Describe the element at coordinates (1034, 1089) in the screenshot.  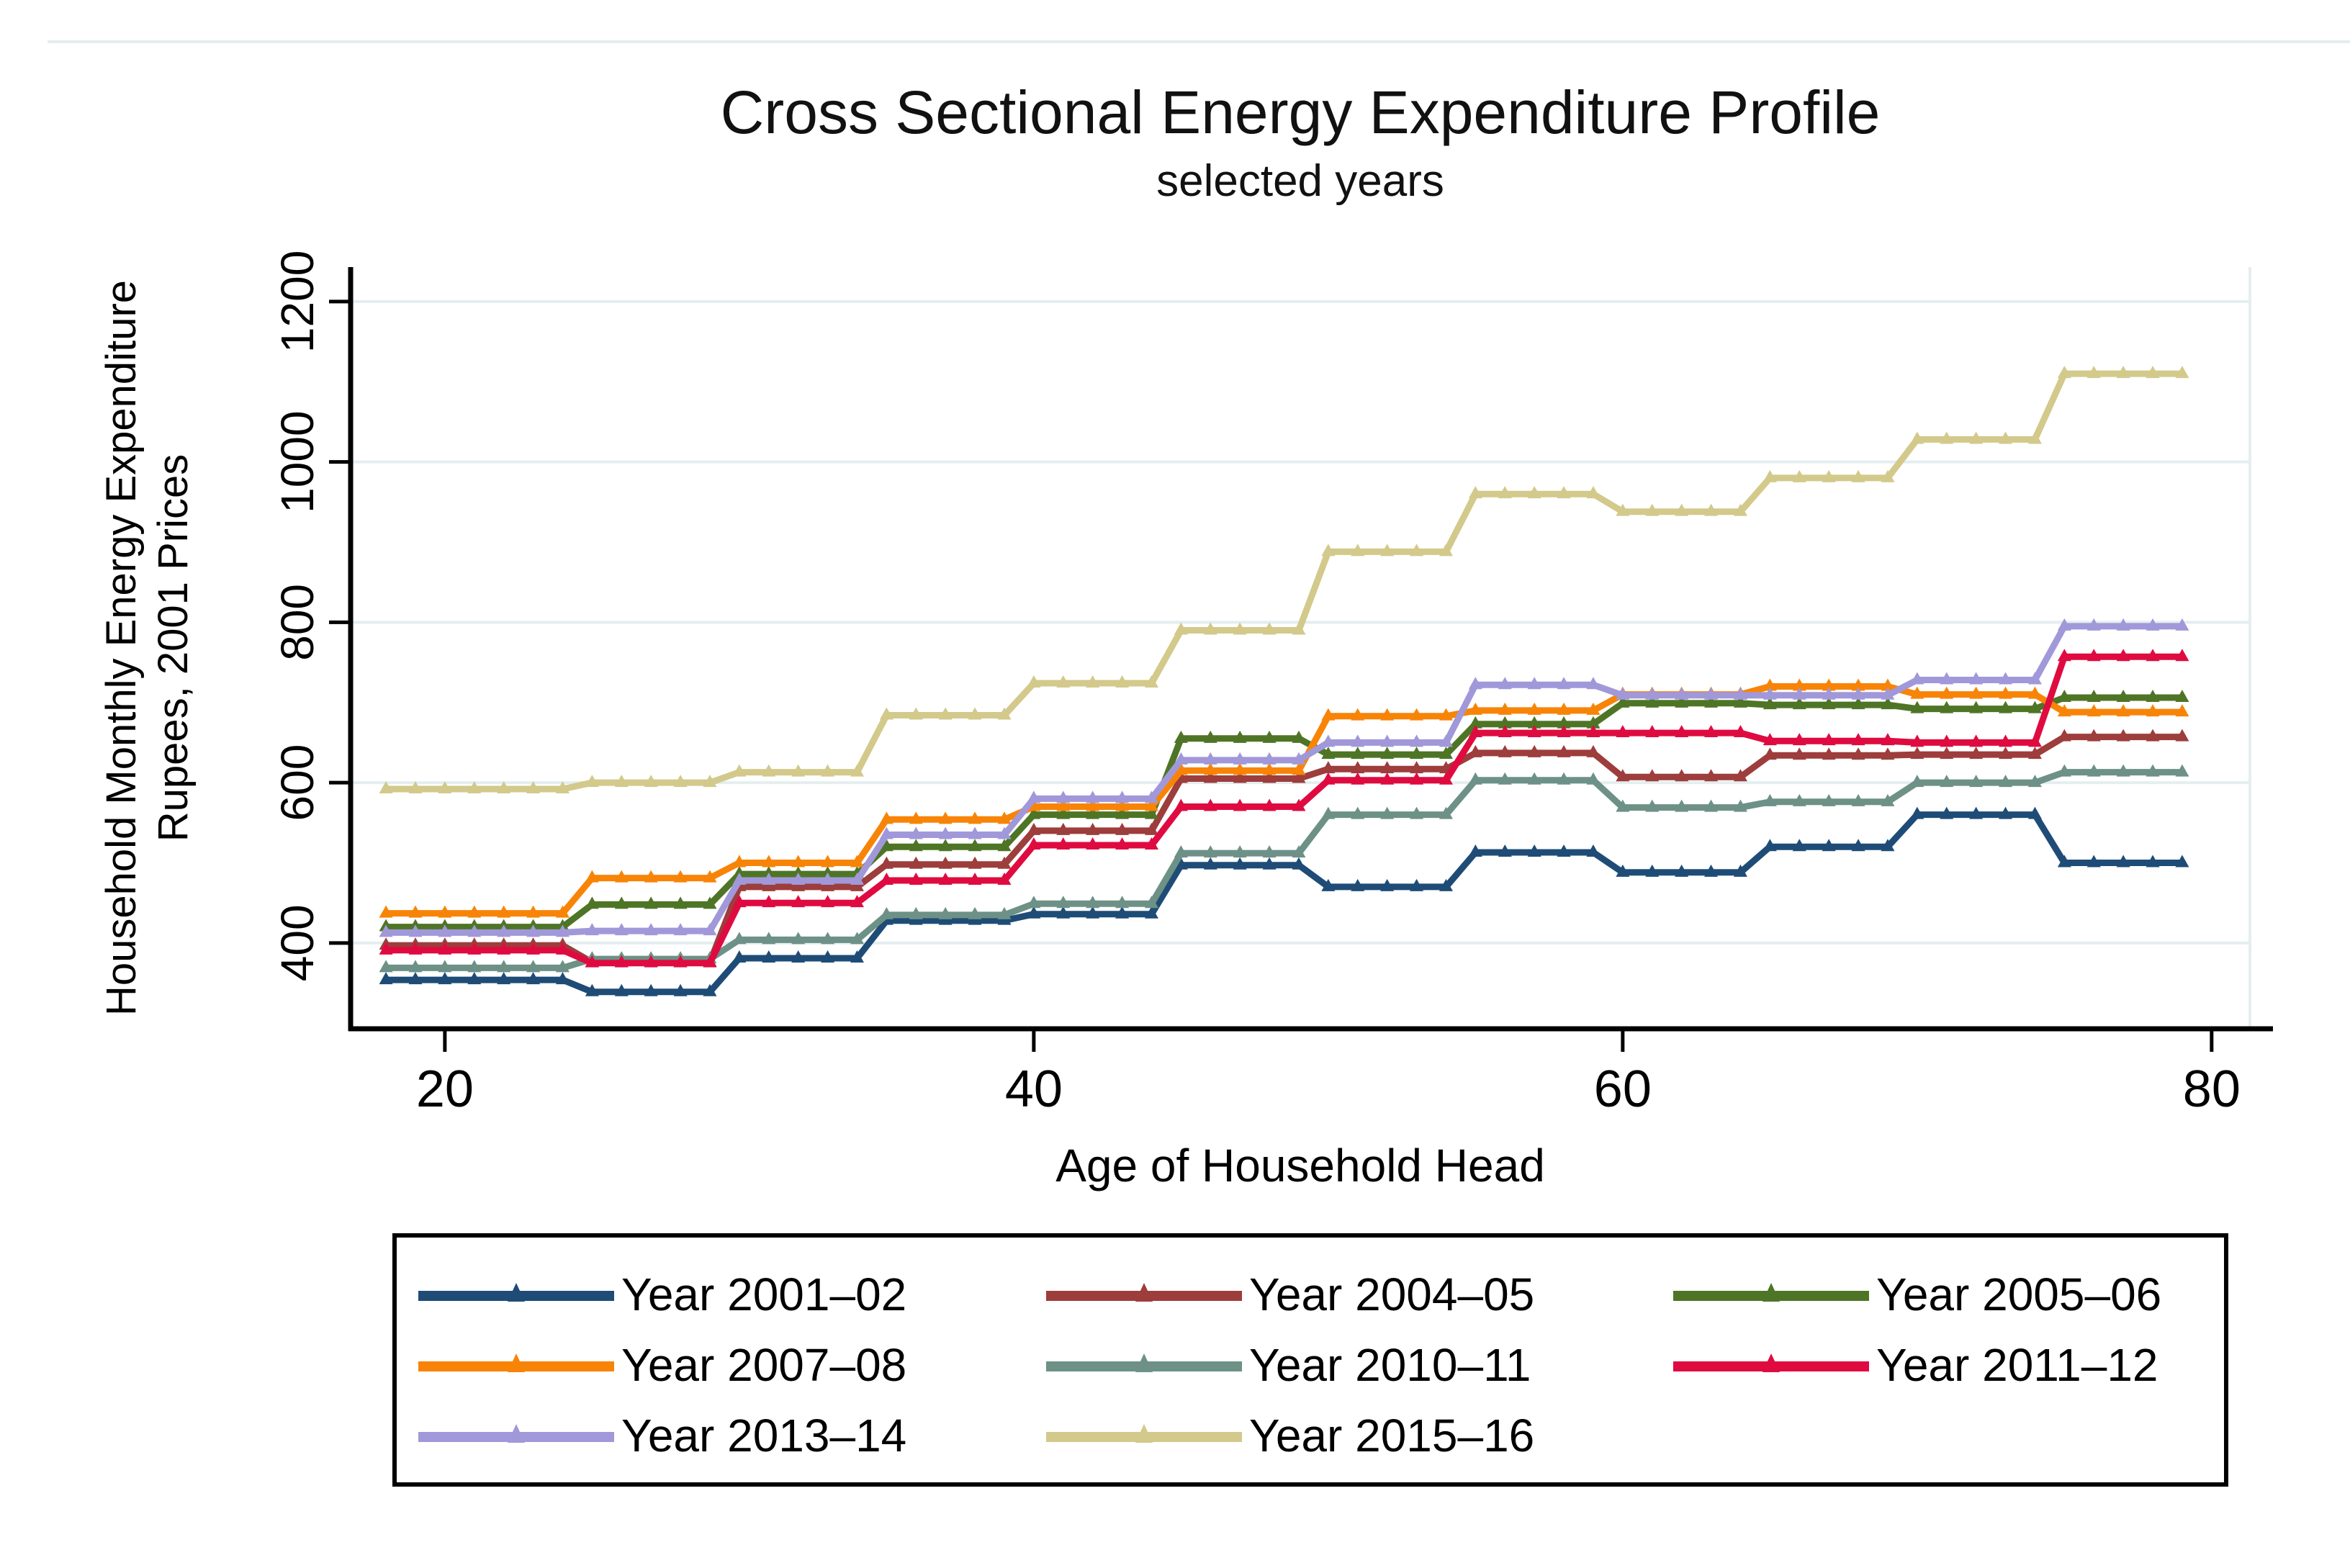
I see `x-tick-label: 40` at that location.